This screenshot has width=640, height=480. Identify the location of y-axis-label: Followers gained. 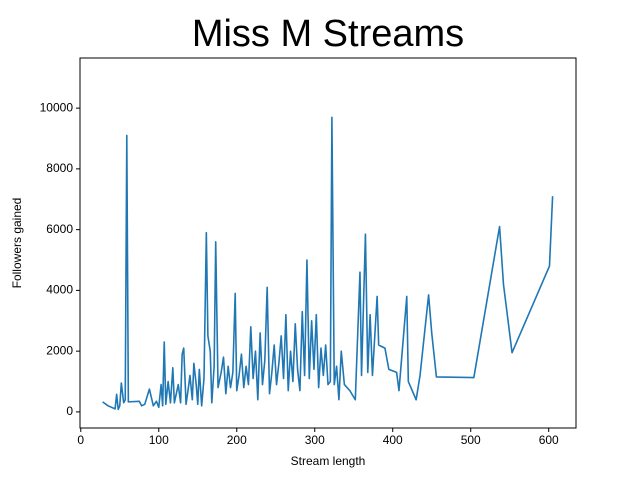
(17, 243).